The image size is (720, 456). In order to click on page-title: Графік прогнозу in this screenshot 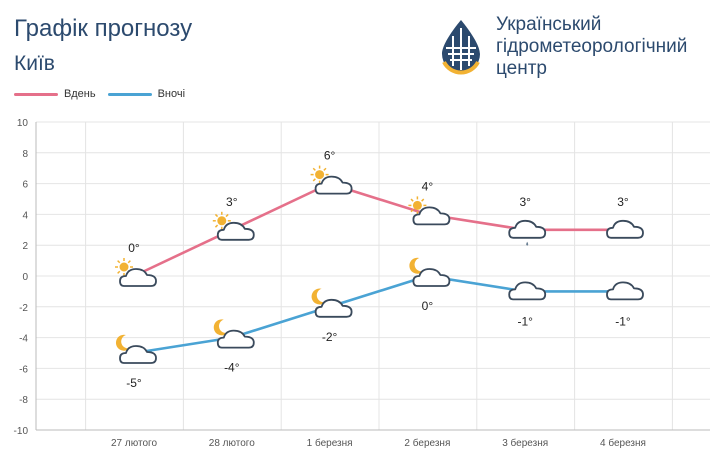, I will do `click(103, 28)`.